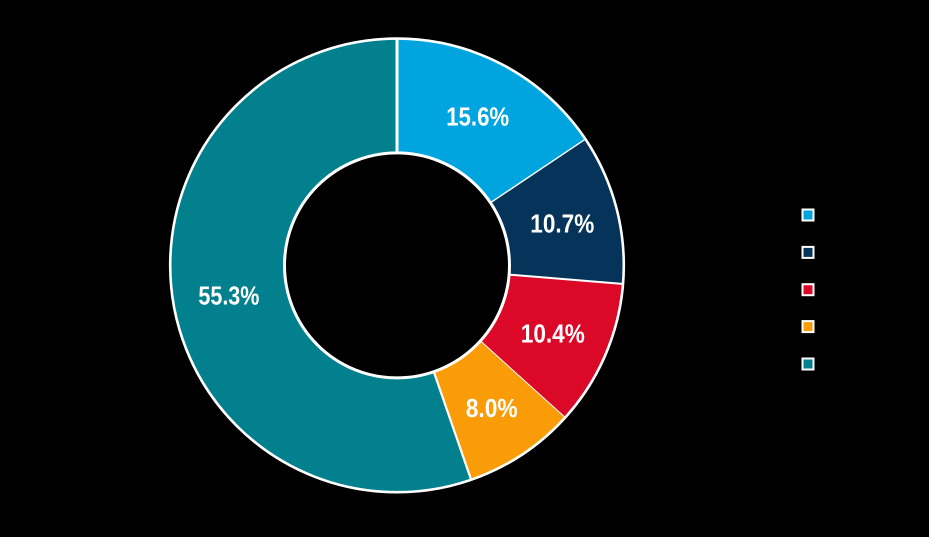 This screenshot has height=537, width=929. Describe the element at coordinates (228, 297) in the screenshot. I see `svg-text: 55.3%` at that location.